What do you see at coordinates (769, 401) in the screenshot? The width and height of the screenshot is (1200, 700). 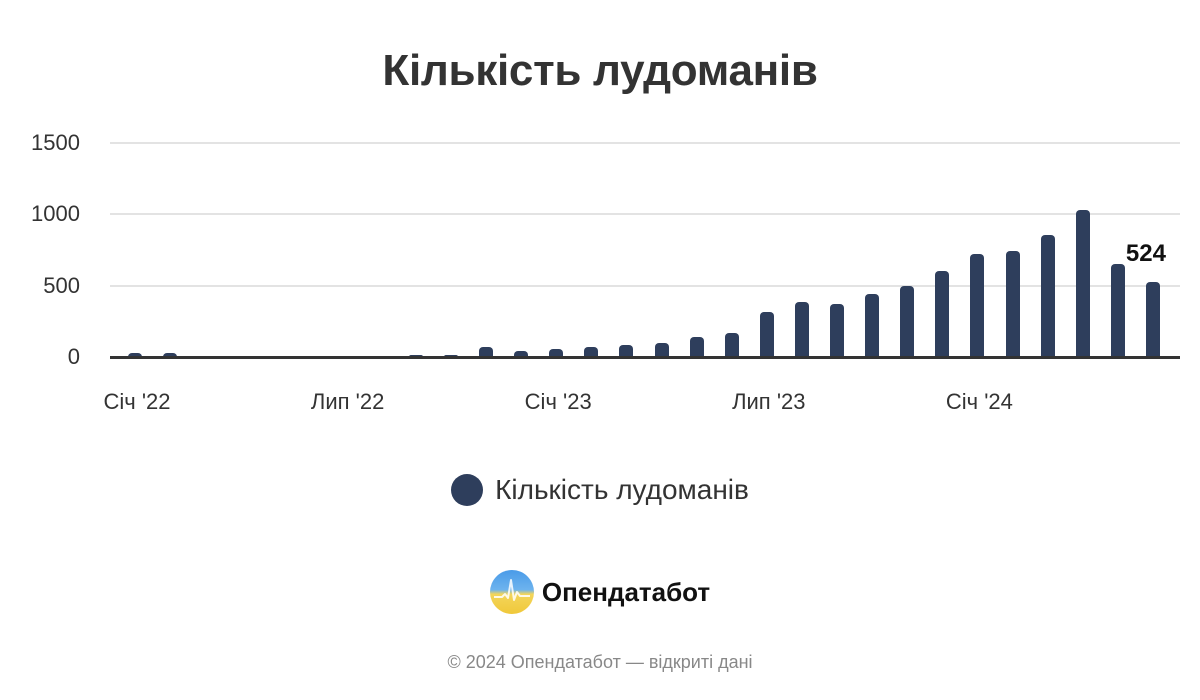 I see `x-tick-label: Лип '23` at bounding box center [769, 401].